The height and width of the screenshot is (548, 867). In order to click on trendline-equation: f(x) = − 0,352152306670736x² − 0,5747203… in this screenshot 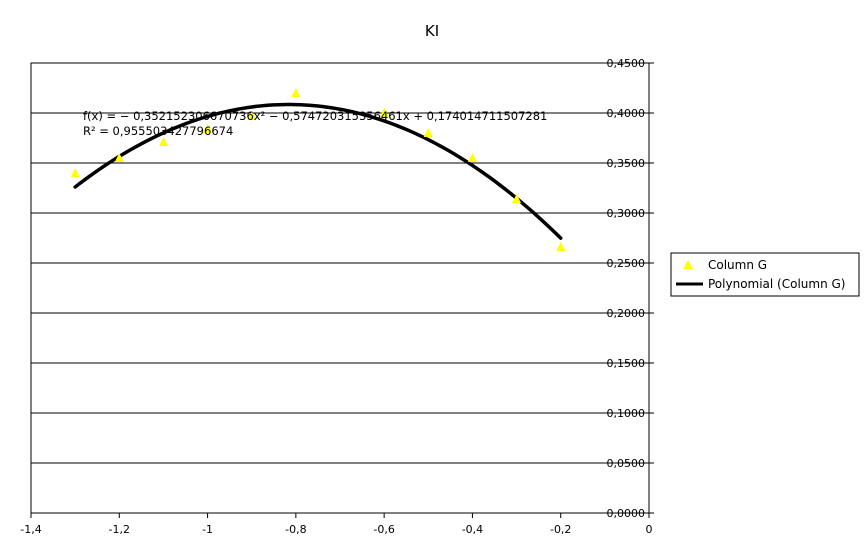, I will do `click(315, 116)`.